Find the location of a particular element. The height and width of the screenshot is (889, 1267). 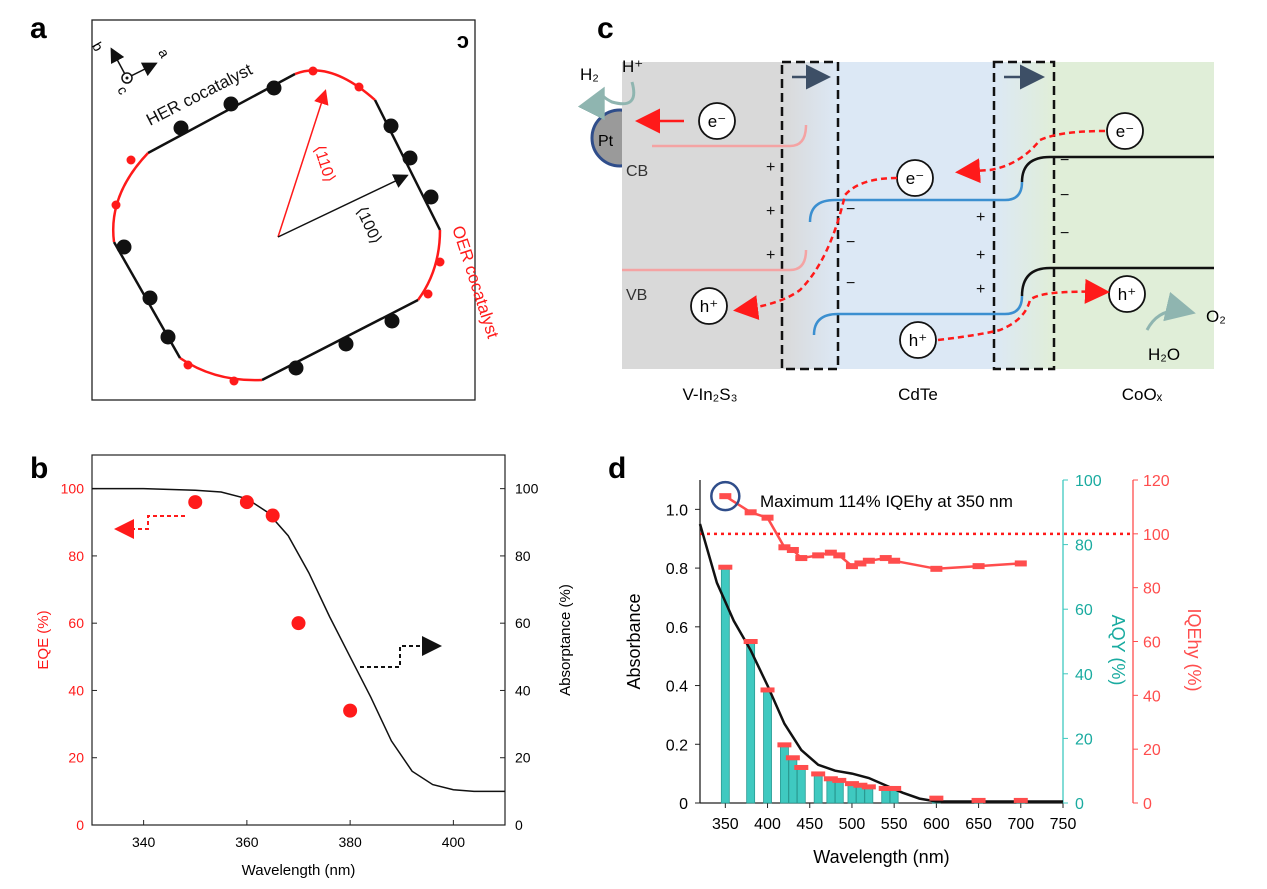

electron-1-label: e⁻ is located at coordinates (717, 121).